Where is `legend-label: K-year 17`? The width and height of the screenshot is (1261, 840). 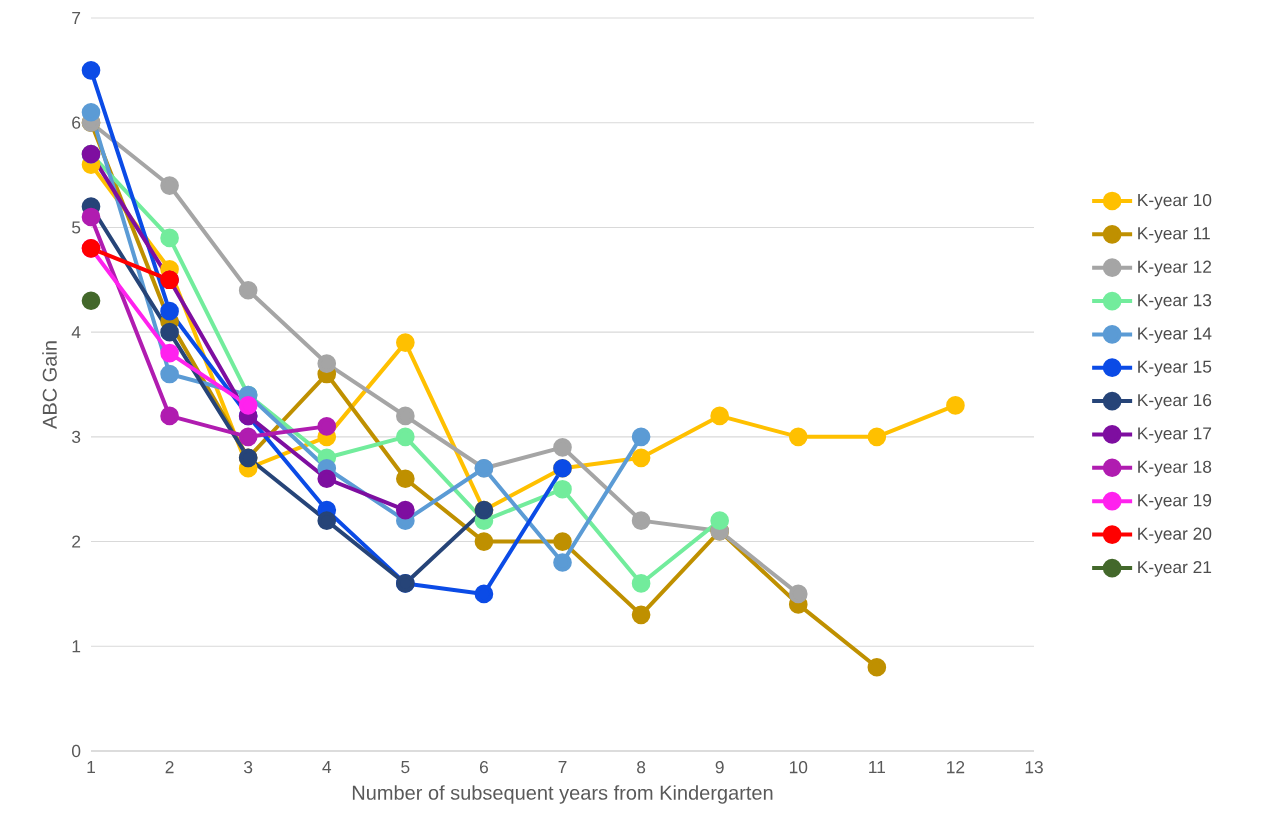 legend-label: K-year 17 is located at coordinates (1175, 435).